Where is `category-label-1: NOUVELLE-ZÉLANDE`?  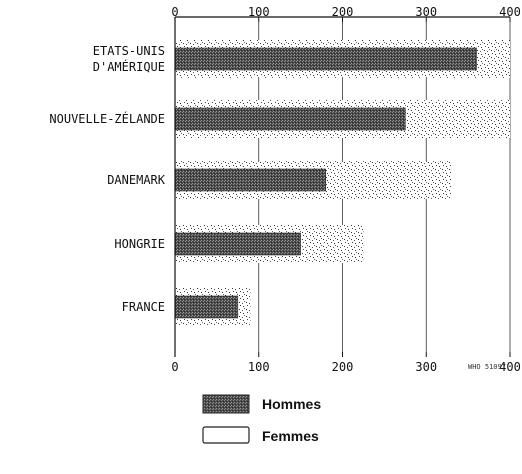
category-label-1: NOUVELLE-ZÉLANDE is located at coordinates (107, 118).